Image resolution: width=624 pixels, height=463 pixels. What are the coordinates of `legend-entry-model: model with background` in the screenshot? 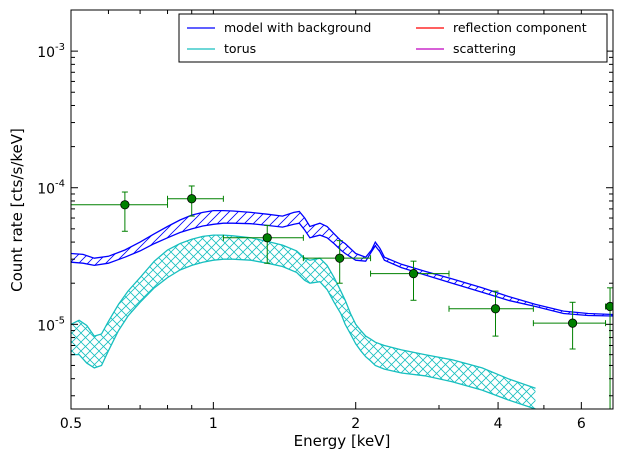 It's located at (279, 27).